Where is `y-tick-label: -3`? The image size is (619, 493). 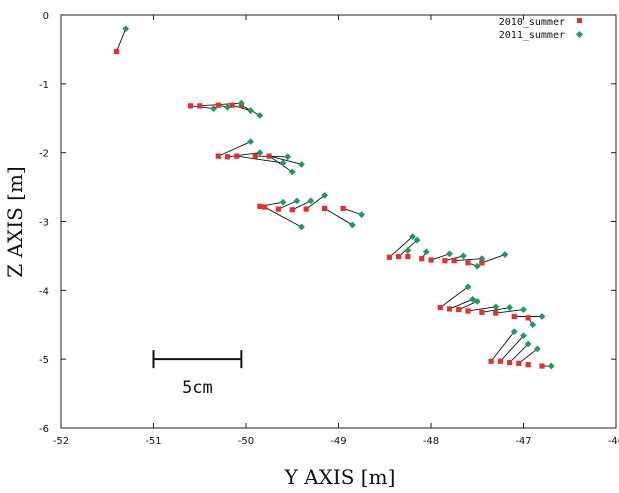 y-tick-label: -3 is located at coordinates (44, 223).